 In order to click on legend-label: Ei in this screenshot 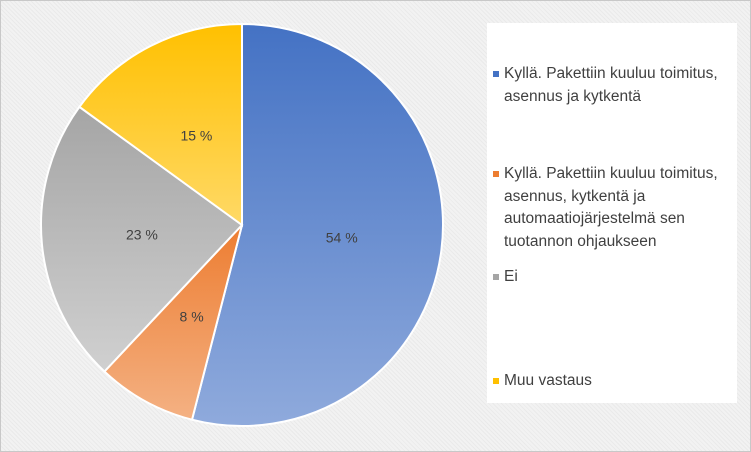, I will do `click(511, 276)`.